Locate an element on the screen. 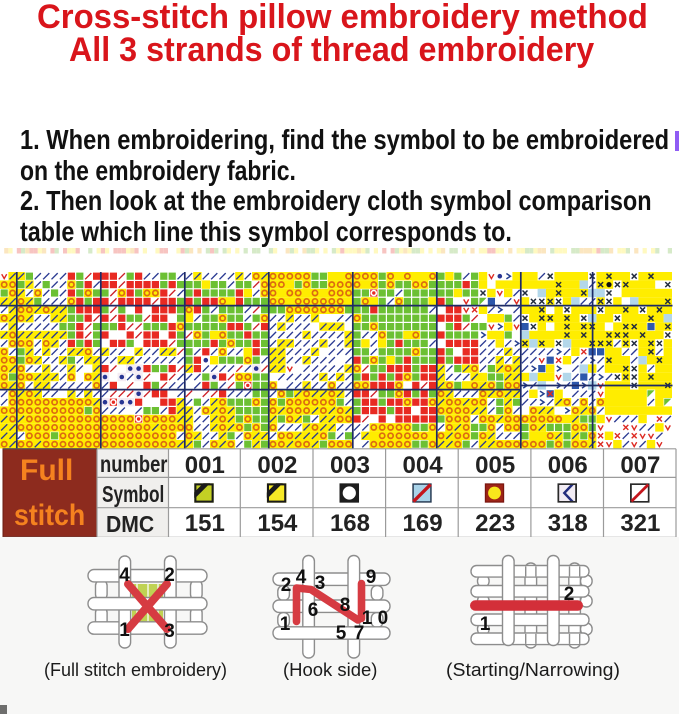  svg-text: 9 is located at coordinates (371, 577).